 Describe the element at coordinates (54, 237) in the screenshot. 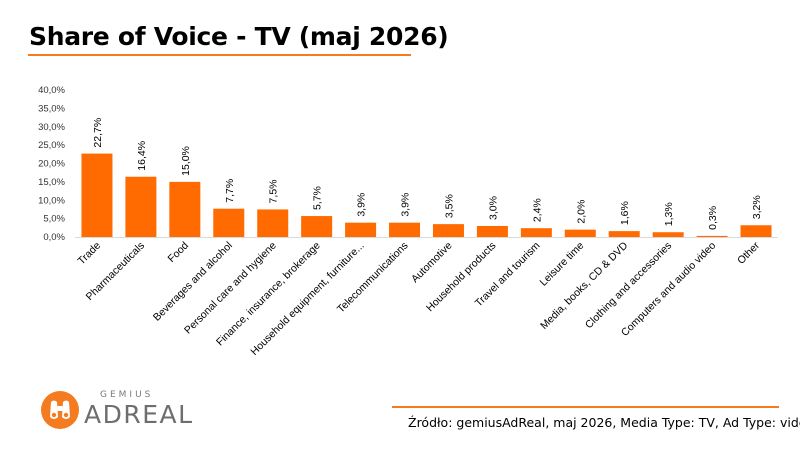

I see `y-tick-label: 0,0%` at that location.